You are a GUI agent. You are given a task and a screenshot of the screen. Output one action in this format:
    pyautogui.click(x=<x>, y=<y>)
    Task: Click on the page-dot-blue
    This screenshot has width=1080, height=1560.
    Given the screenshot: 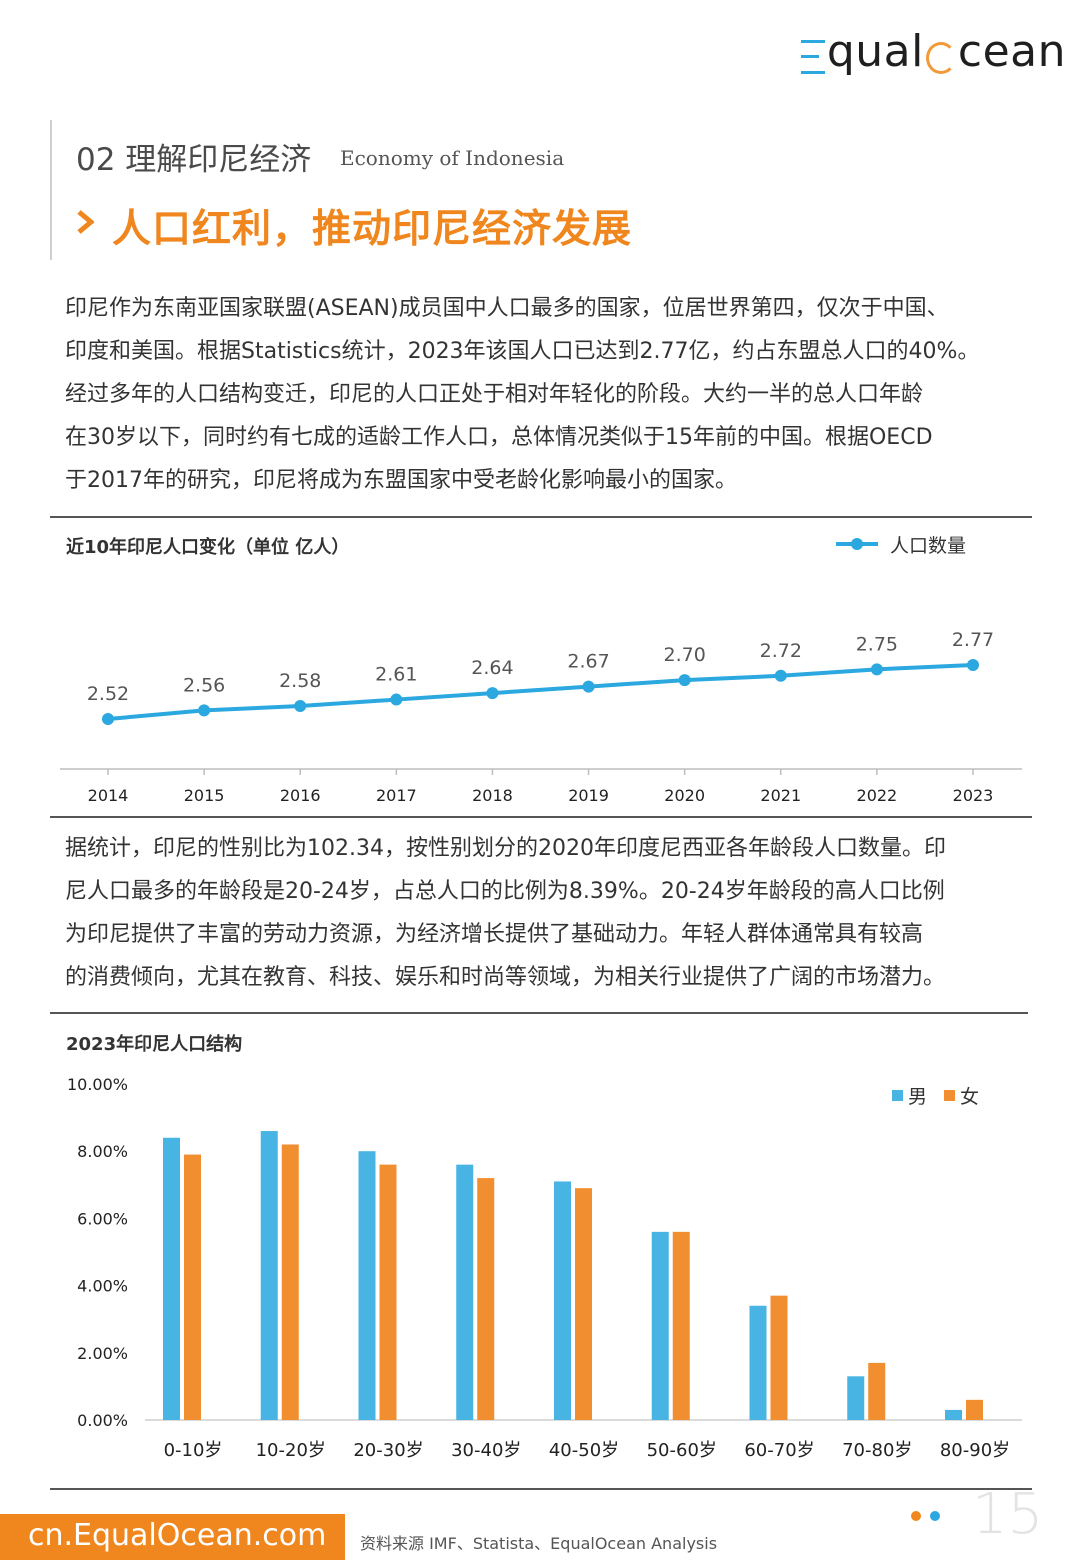 What is the action you would take?
    pyautogui.click(x=935, y=1516)
    